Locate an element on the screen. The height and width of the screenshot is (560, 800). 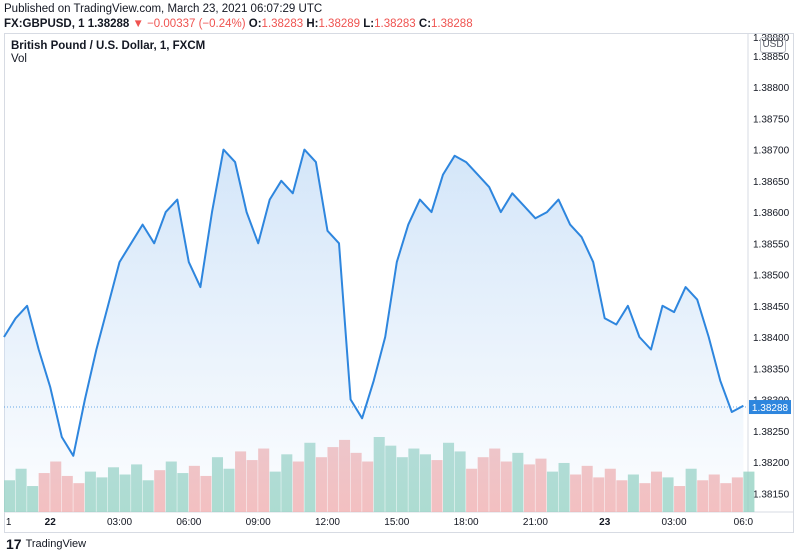
y-tick-label: 1.38250 is located at coordinates (771, 432).